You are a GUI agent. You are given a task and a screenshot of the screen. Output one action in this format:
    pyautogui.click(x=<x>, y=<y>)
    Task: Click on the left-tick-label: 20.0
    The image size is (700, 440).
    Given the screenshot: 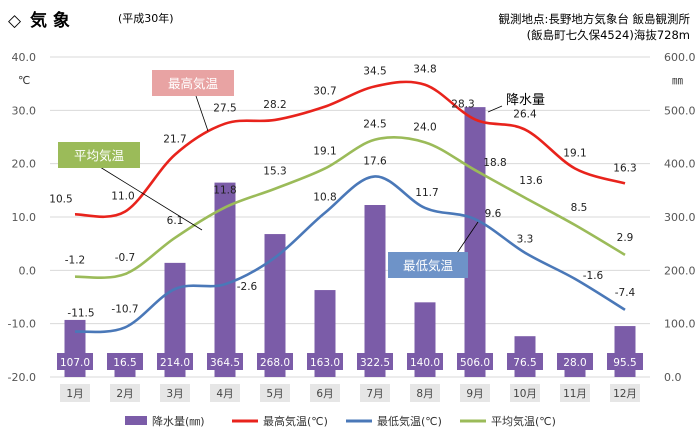 What is the action you would take?
    pyautogui.click(x=24, y=164)
    